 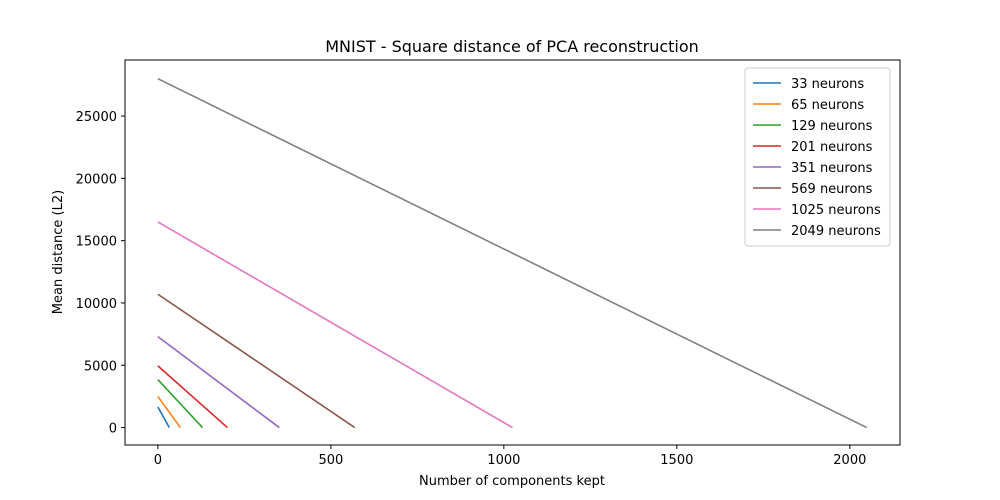 What do you see at coordinates (512, 481) in the screenshot?
I see `x-axis-label: Number of components kept` at bounding box center [512, 481].